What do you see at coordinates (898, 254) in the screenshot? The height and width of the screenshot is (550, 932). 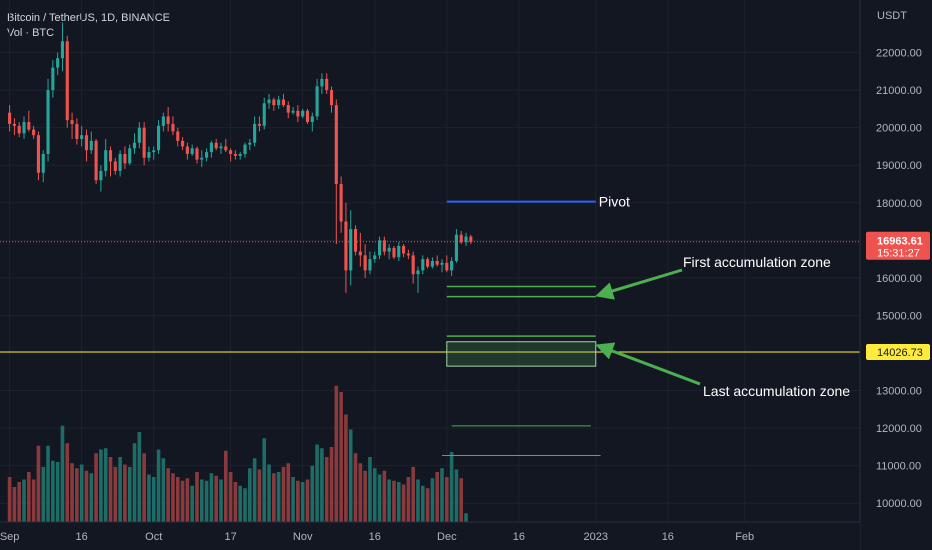 I see `countdown-timer: 15:31:27` at bounding box center [898, 254].